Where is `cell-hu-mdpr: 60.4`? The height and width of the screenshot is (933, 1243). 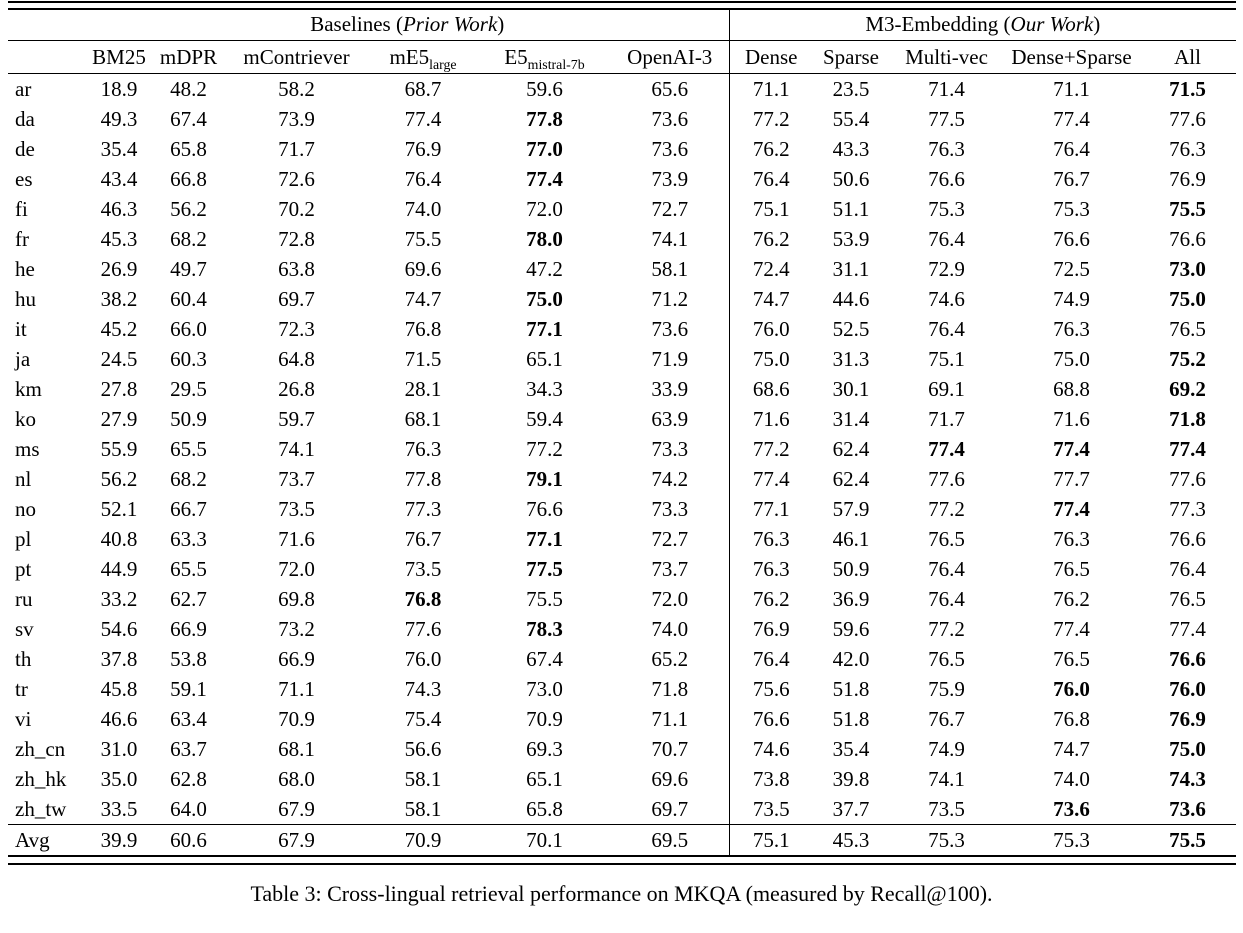
cell-hu-mdpr: 60.4 is located at coordinates (188, 299).